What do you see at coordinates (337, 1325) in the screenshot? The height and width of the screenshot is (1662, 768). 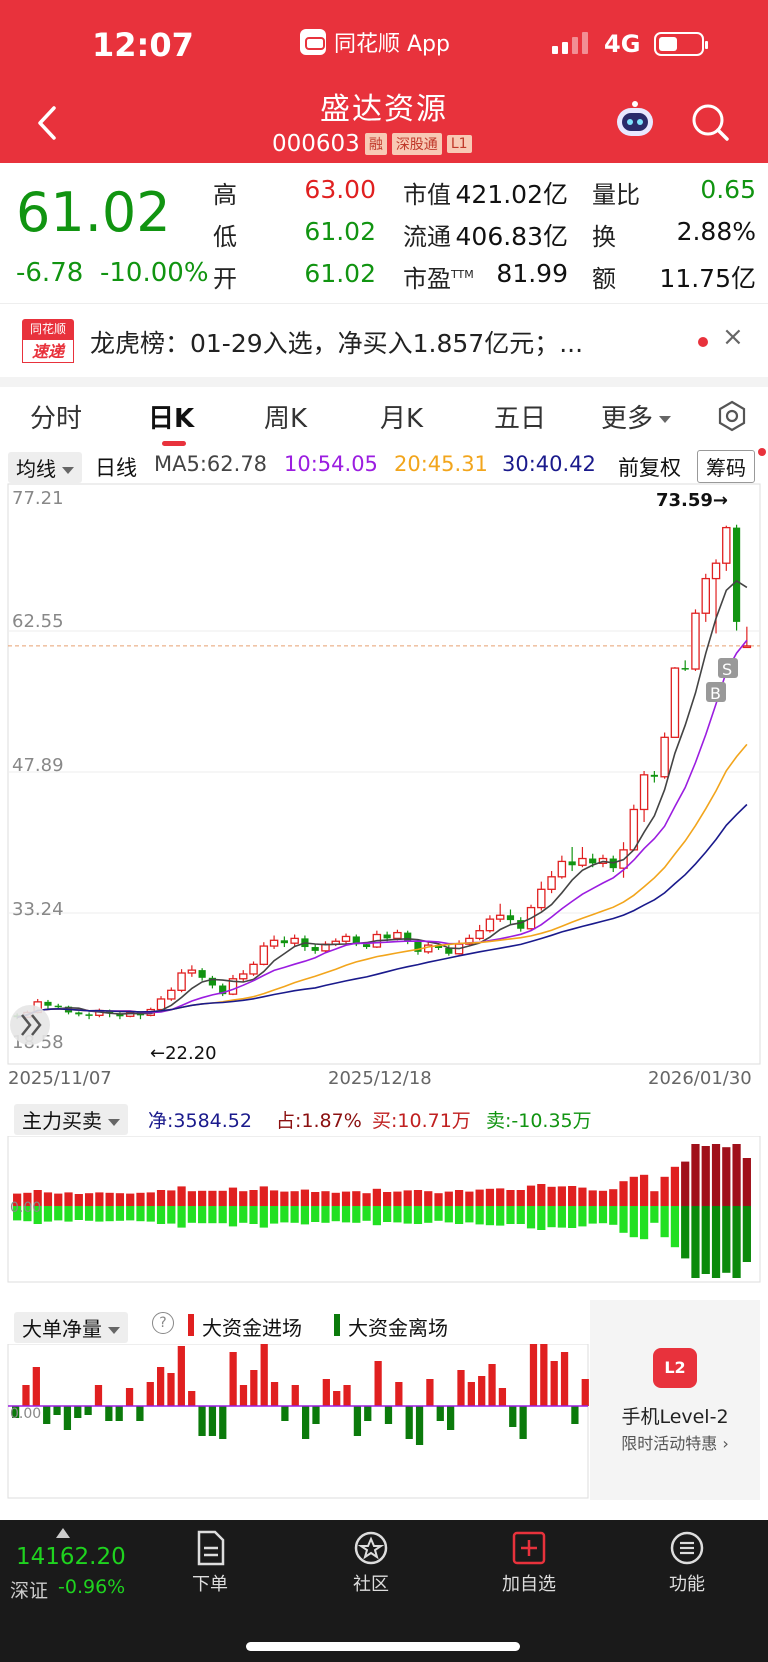 I see `legend-out-swatch` at bounding box center [337, 1325].